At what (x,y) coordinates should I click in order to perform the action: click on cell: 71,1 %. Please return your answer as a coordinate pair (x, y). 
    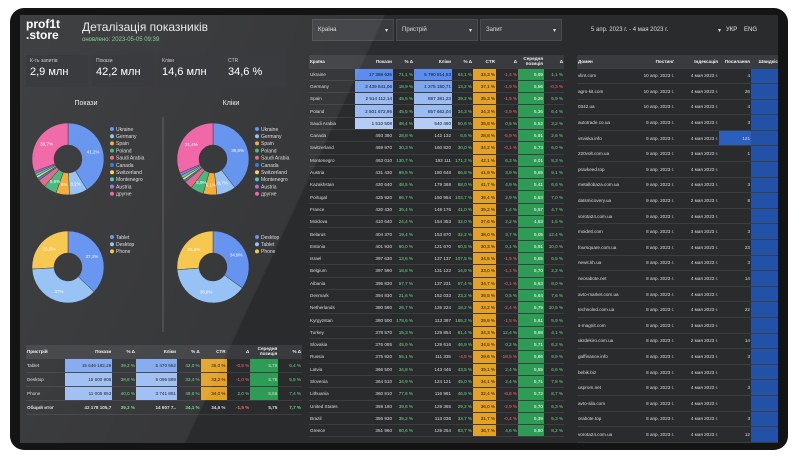
    Looking at the image, I should click on (403, 74).